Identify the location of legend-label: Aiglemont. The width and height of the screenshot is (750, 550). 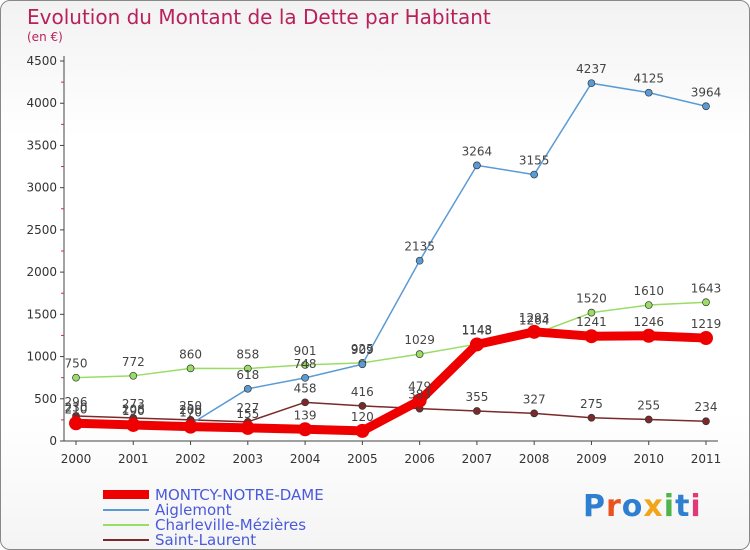
(193, 510).